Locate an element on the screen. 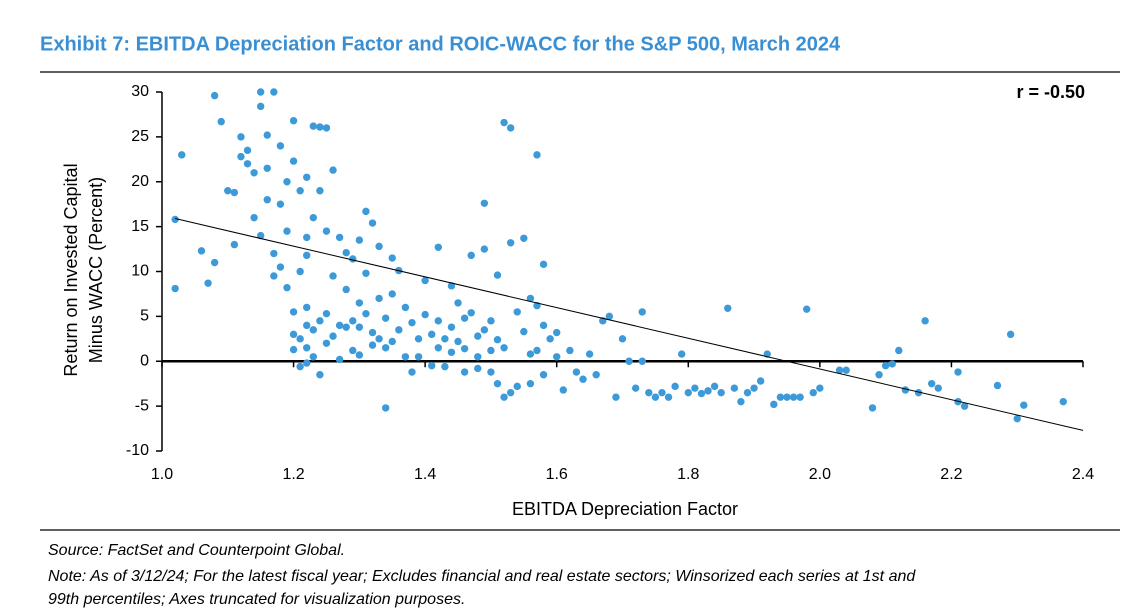  y-tick-label: 10 is located at coordinates (140, 271).